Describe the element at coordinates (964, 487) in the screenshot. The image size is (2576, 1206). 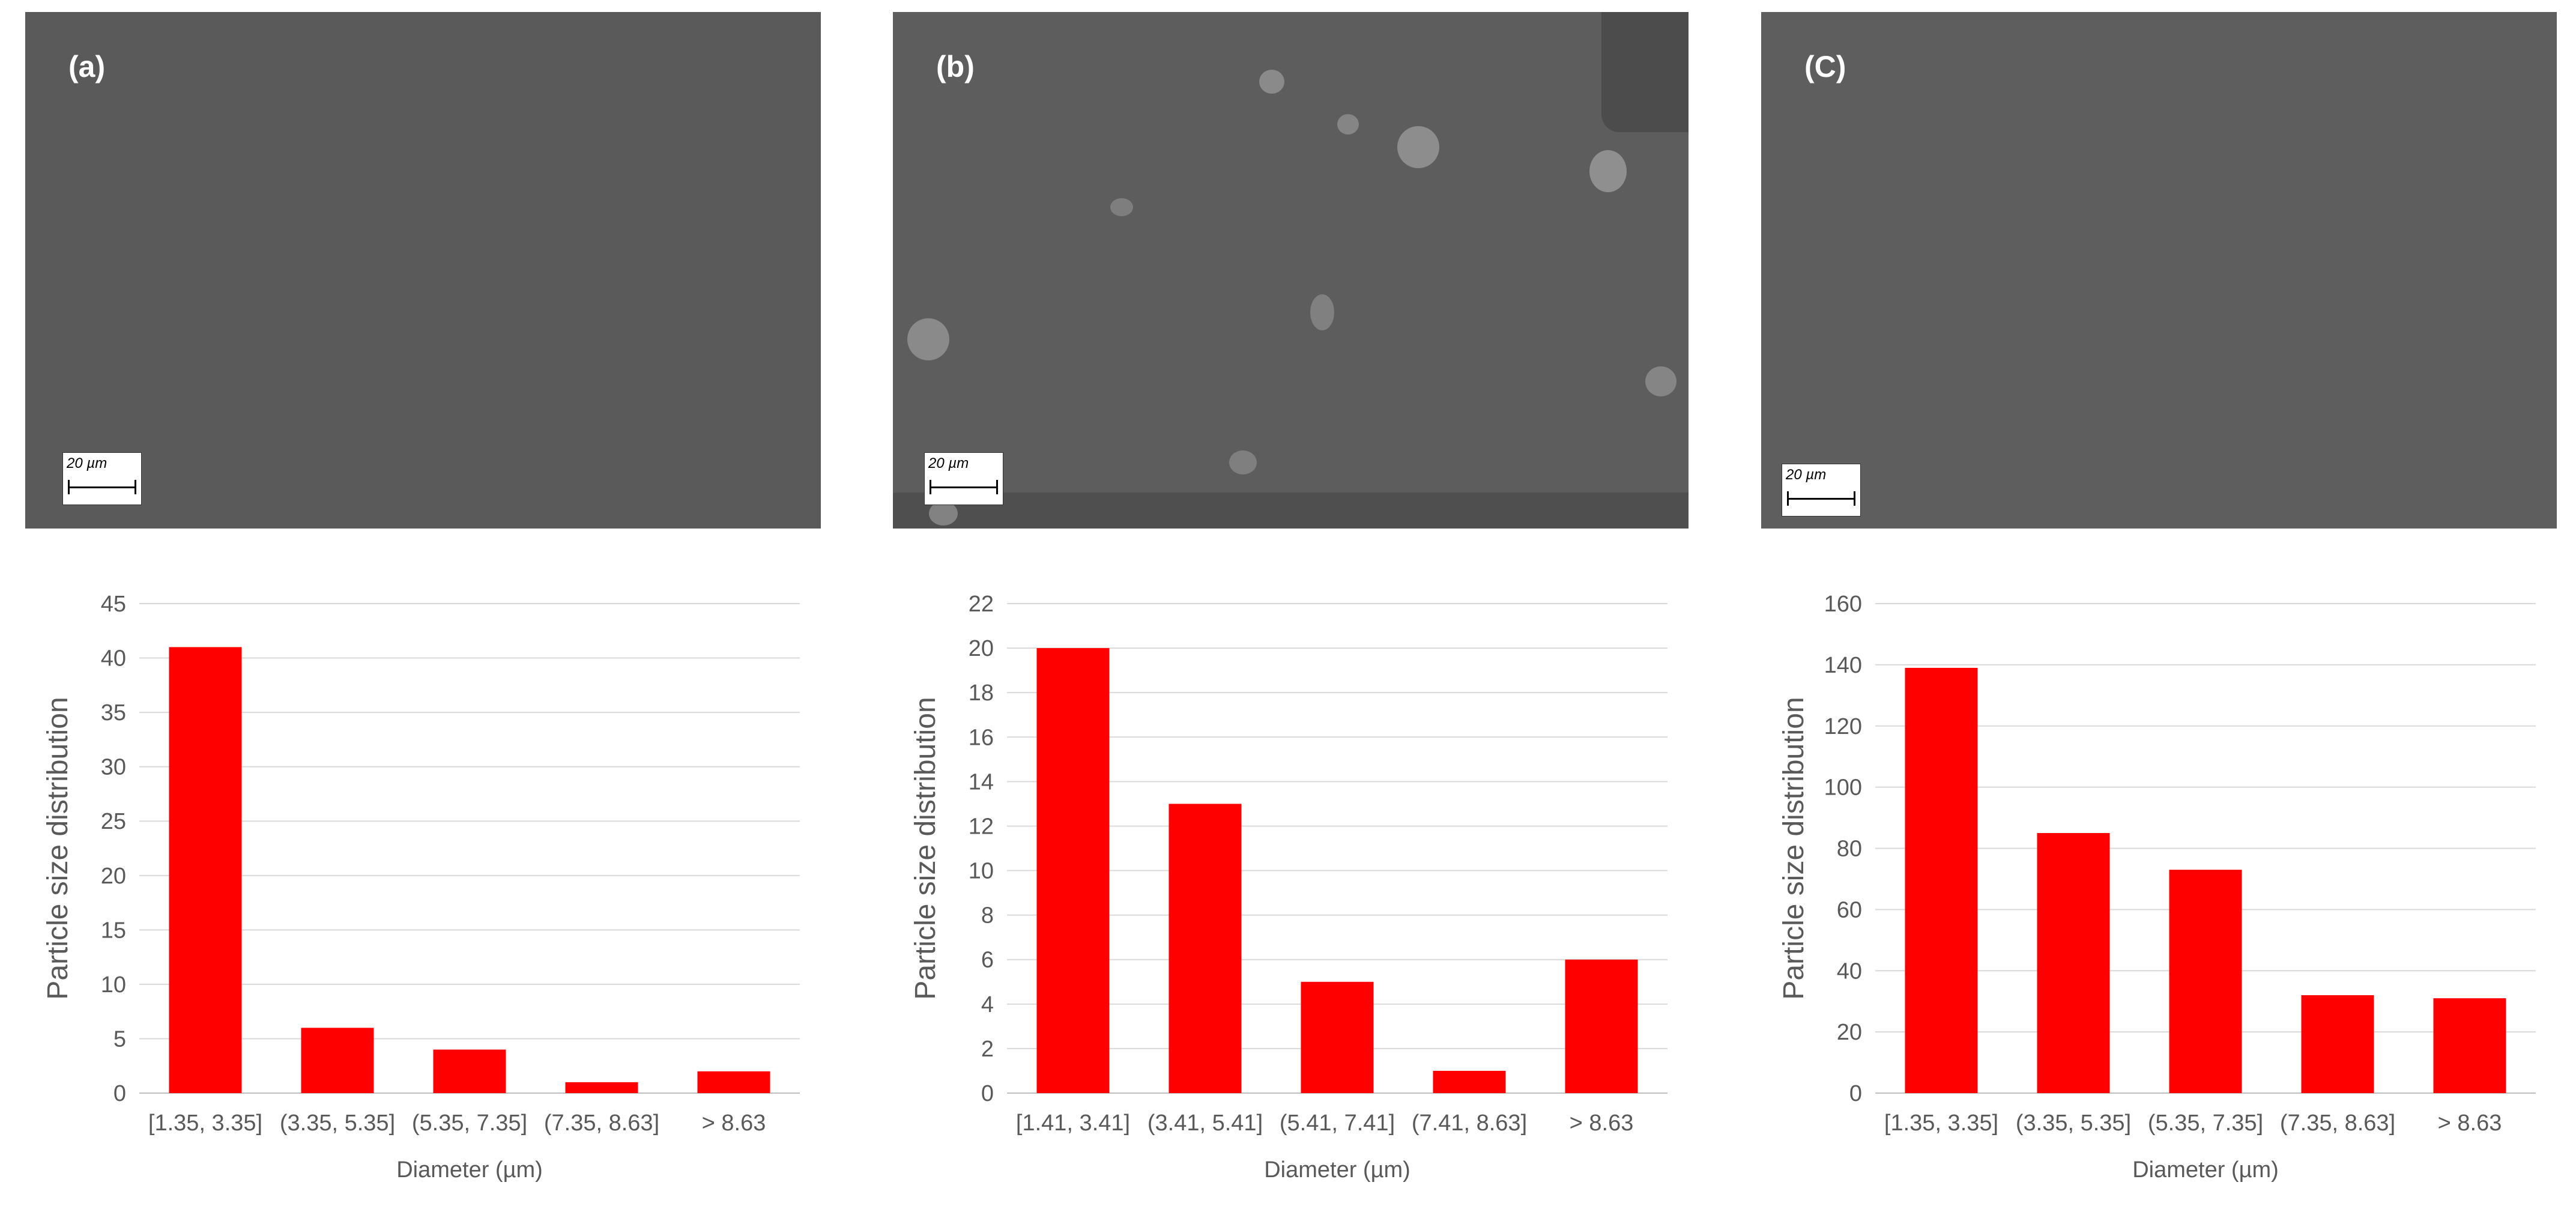
I see `scale-bar-line-b` at that location.